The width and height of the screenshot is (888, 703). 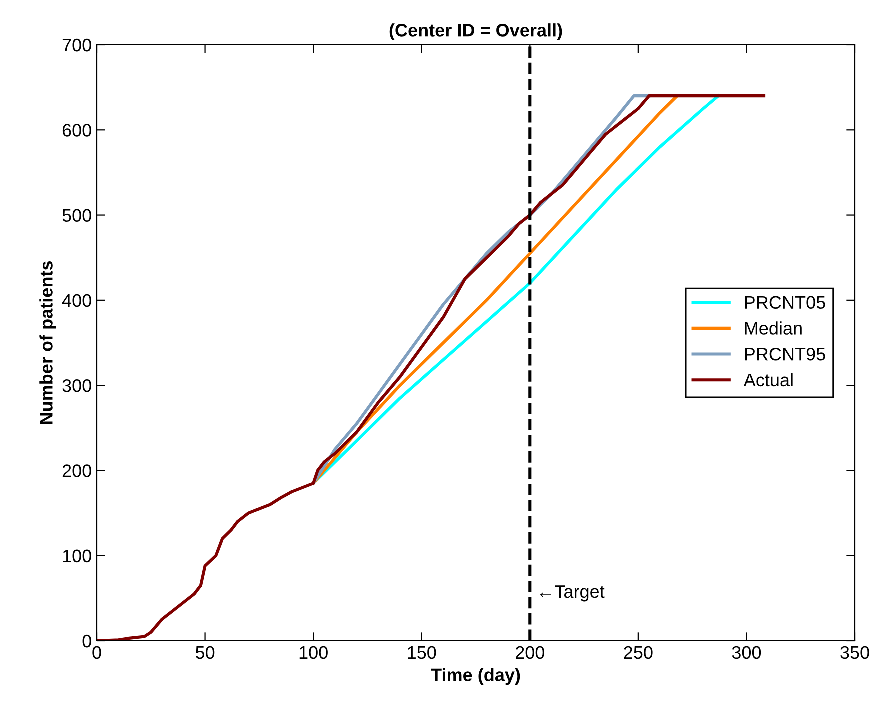 I want to click on x-tick-label: 0, so click(x=97, y=653).